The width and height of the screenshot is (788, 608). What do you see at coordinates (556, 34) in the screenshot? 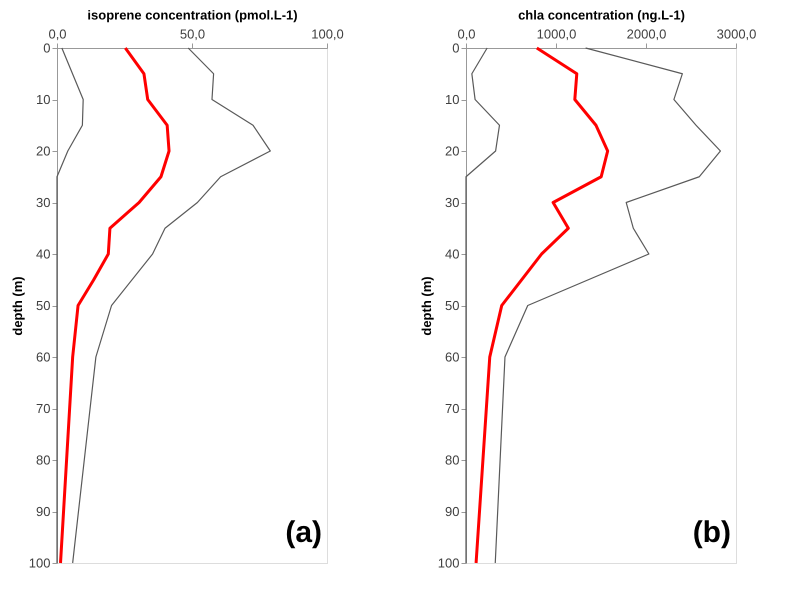
I see `x-tick-label: 1000,0` at bounding box center [556, 34].